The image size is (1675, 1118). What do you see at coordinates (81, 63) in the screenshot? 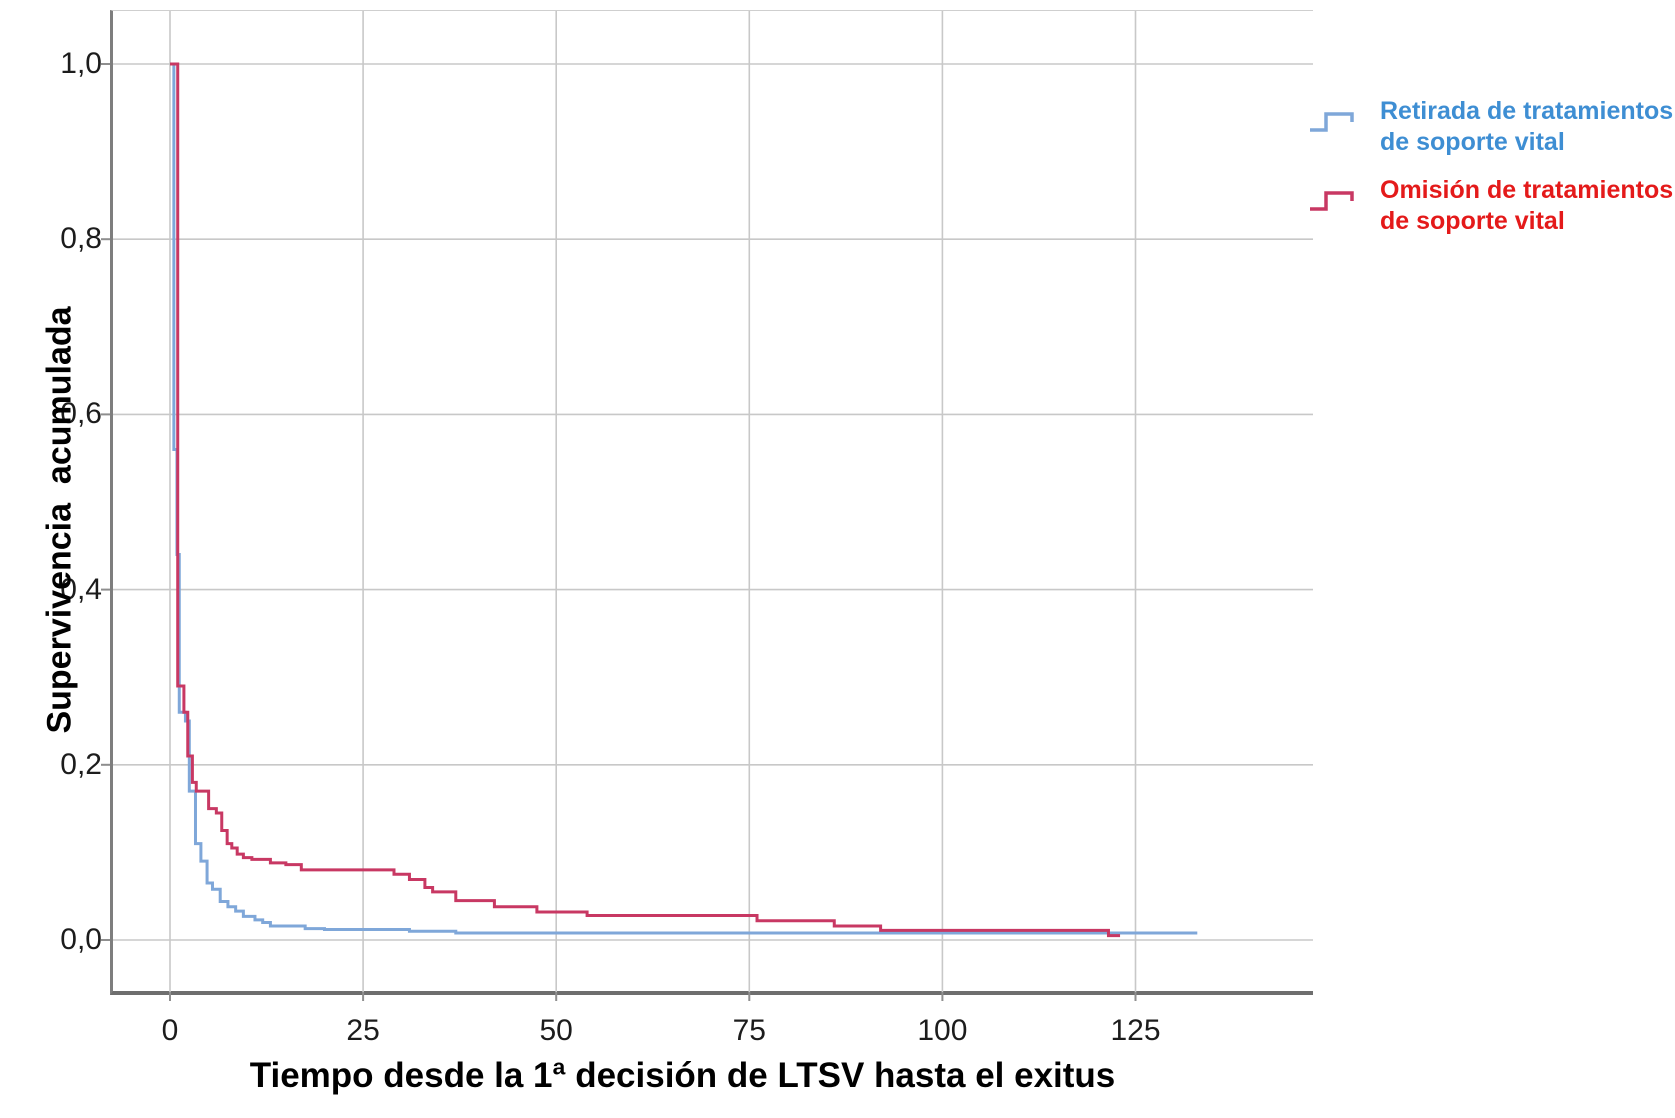
I see `y-tick-label-1,0: 1,0` at bounding box center [81, 63].